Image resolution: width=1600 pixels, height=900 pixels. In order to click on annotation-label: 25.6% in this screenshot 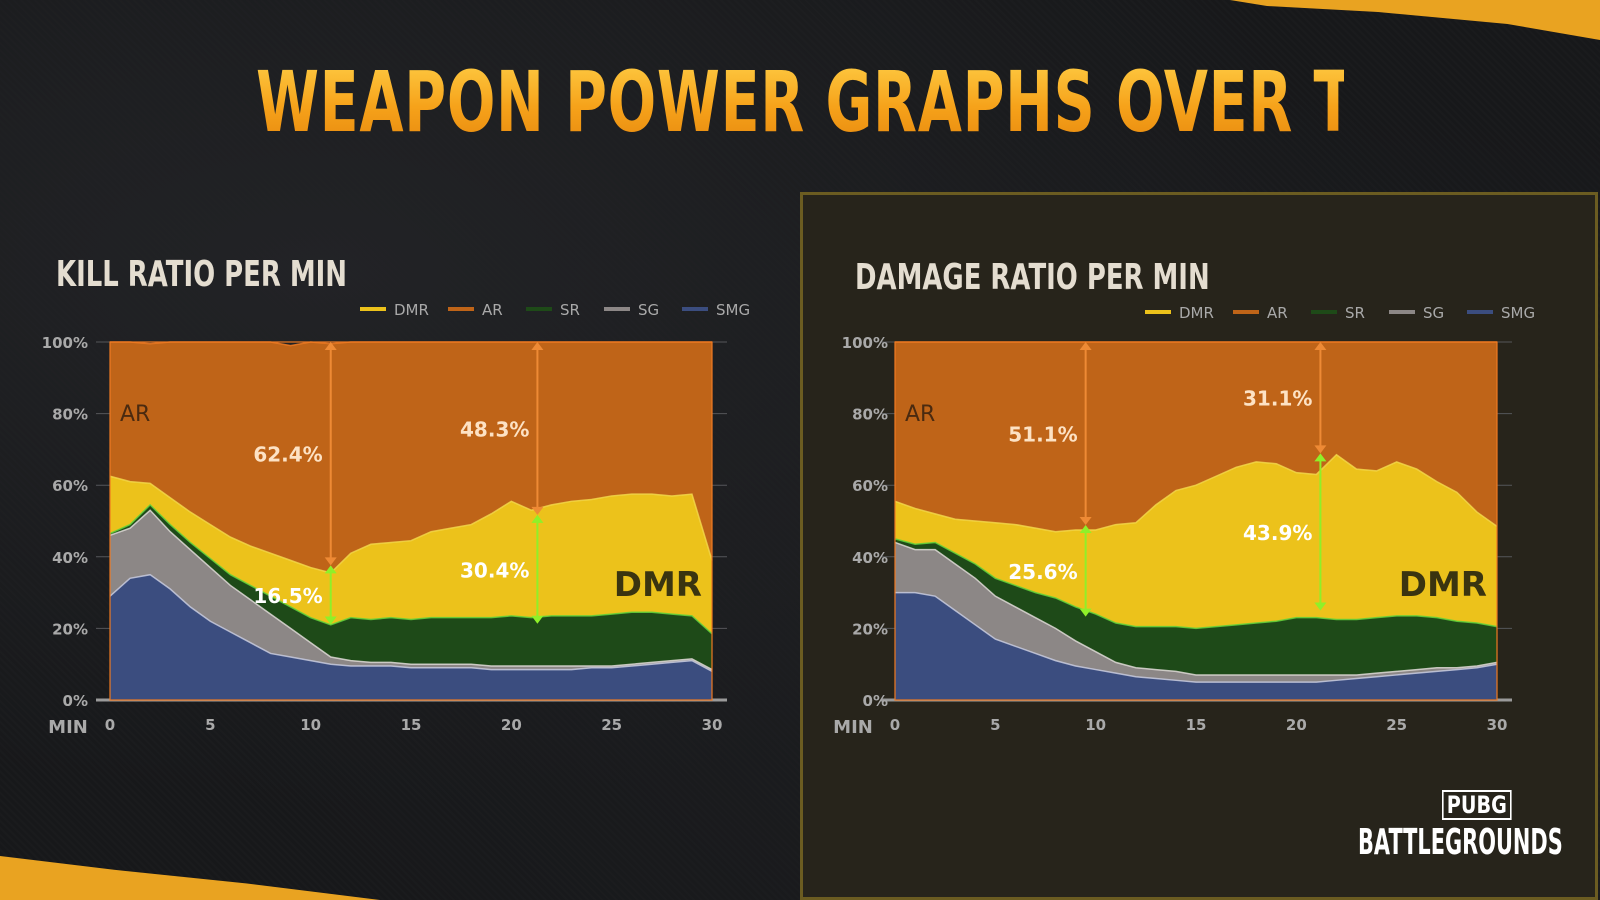, I will do `click(1042, 572)`.